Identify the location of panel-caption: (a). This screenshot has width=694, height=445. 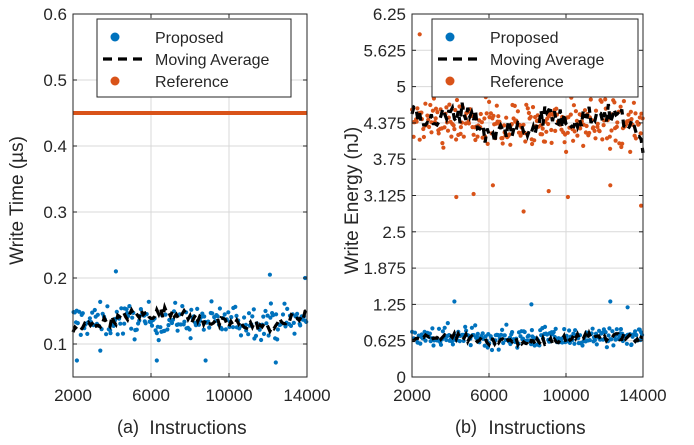
(128, 427).